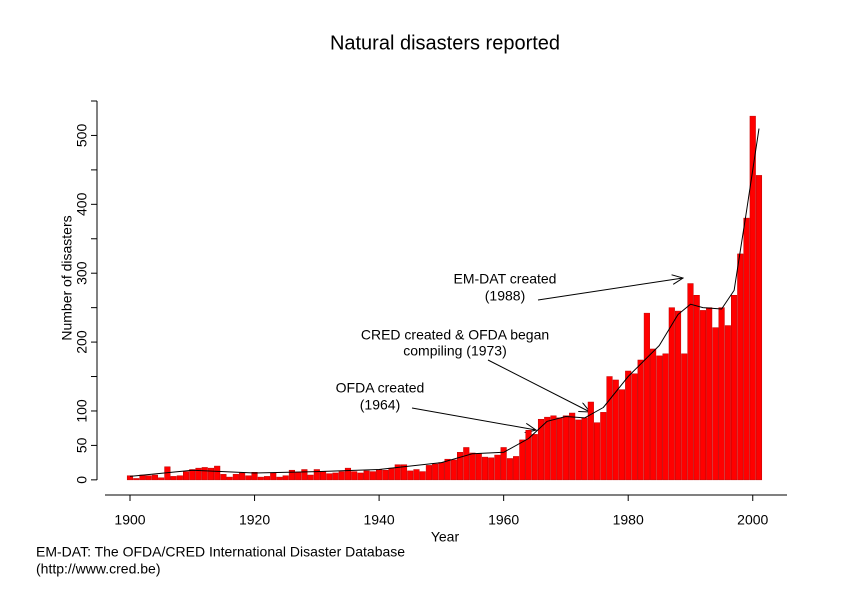  What do you see at coordinates (82, 445) in the screenshot?
I see `y-tick-label: 50` at bounding box center [82, 445].